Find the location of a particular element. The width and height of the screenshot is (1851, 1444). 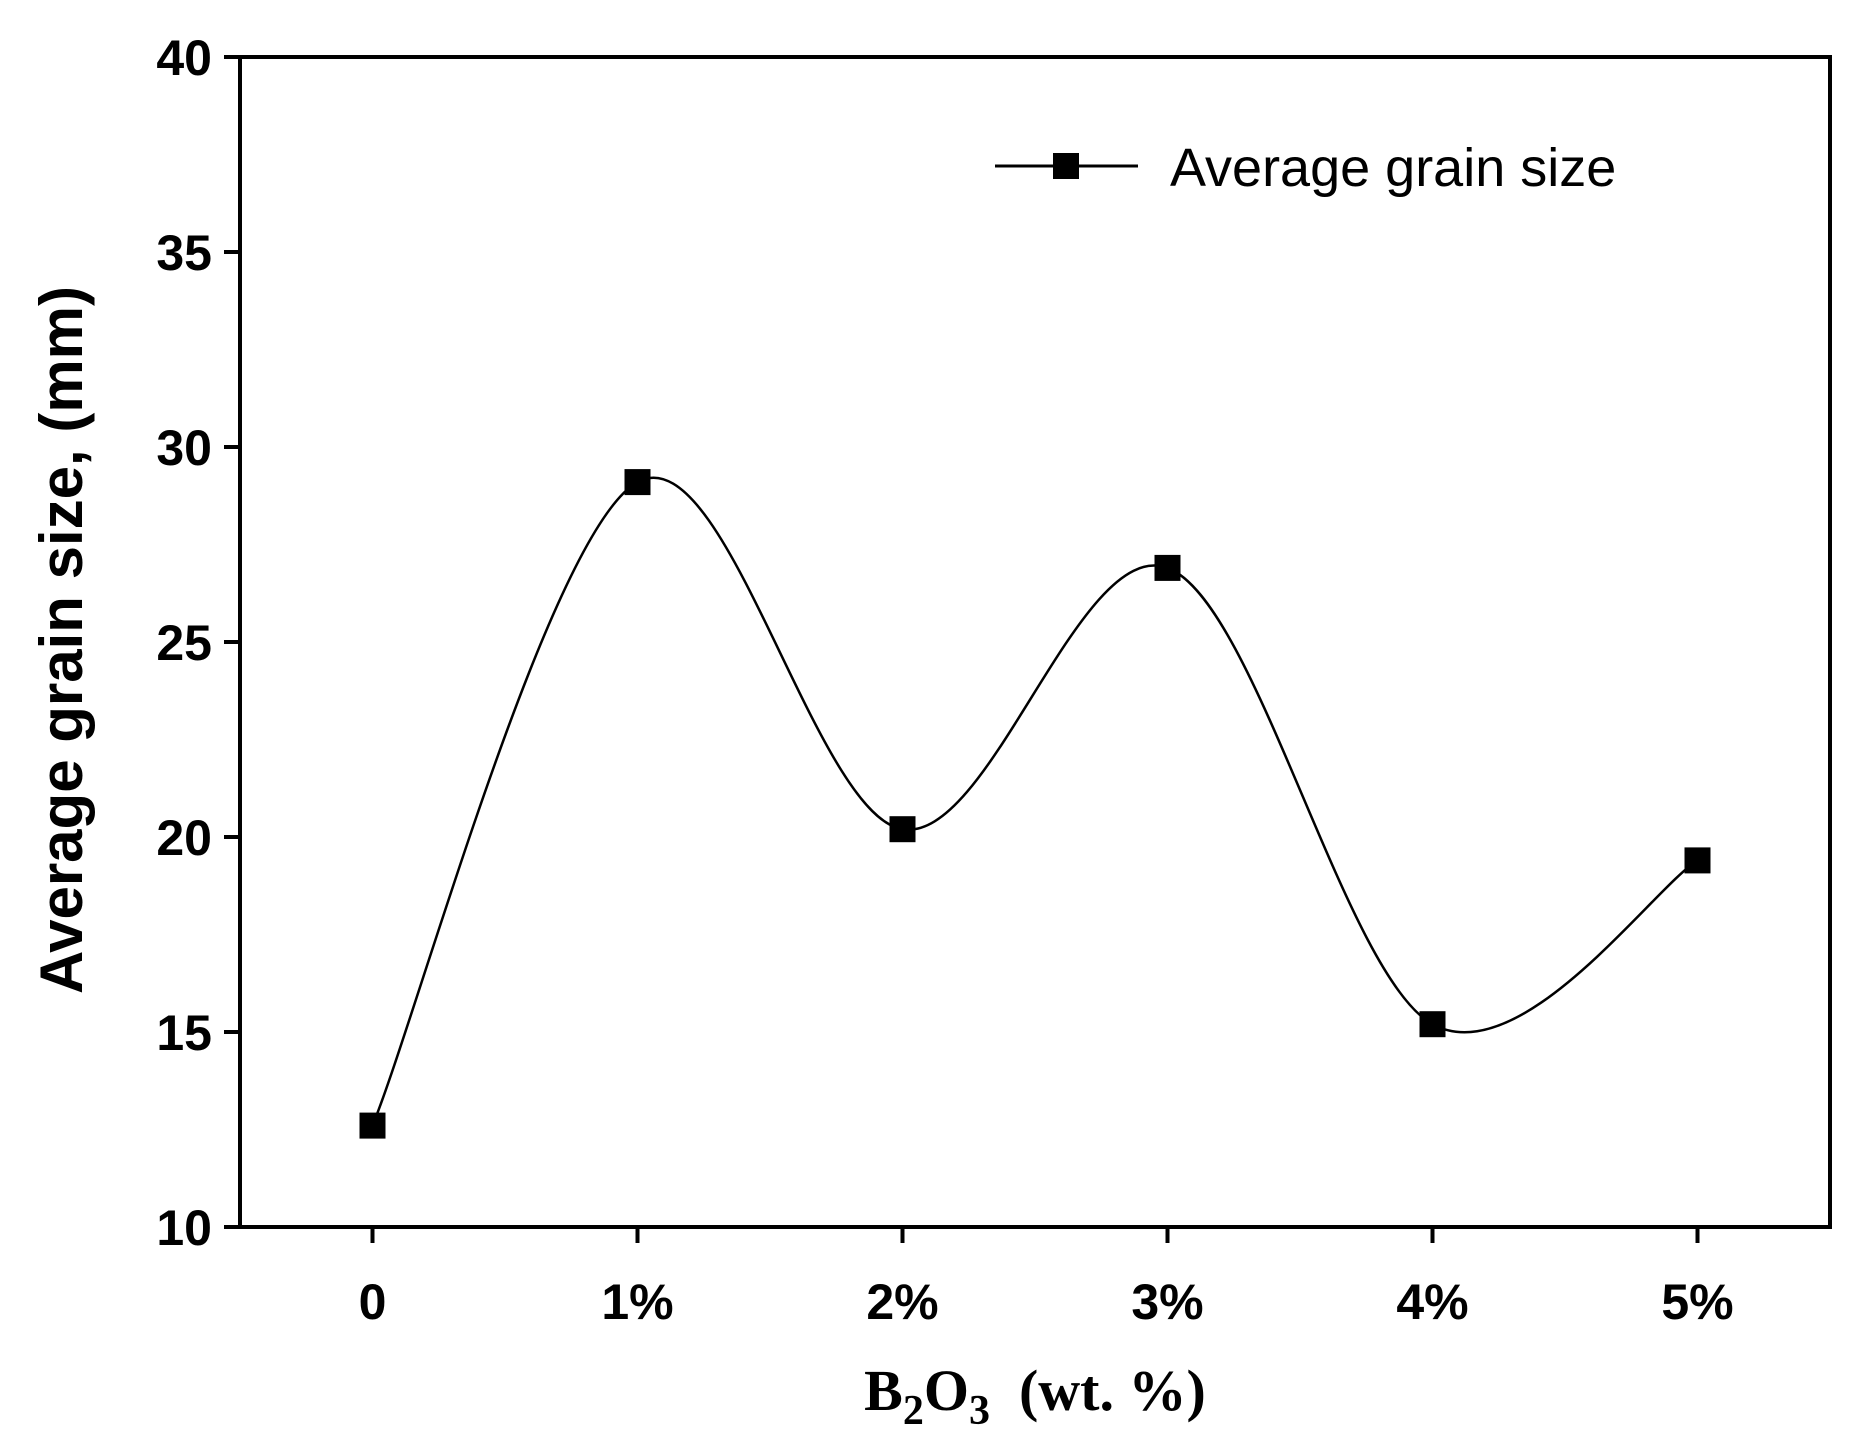

x-axis-label-rest: (wt. %) is located at coordinates (1098, 1390).